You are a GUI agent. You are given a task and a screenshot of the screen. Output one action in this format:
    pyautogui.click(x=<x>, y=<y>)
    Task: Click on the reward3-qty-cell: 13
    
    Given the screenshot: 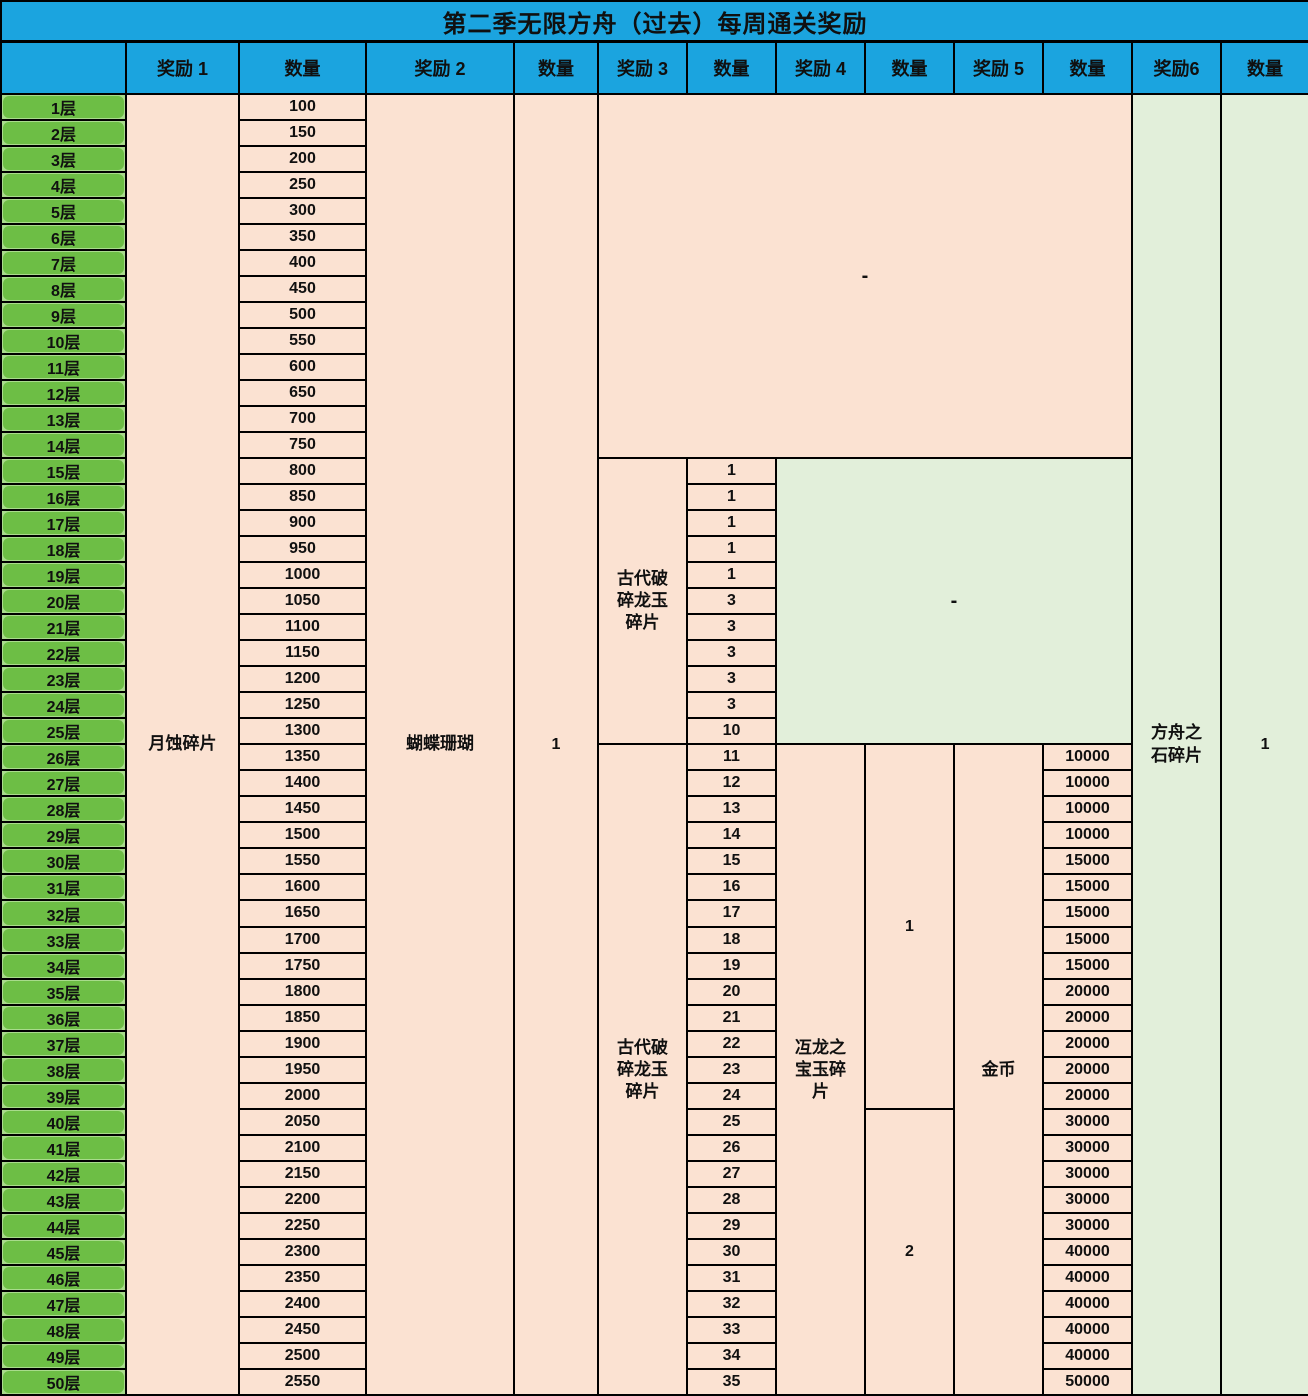 What is the action you would take?
    pyautogui.click(x=731, y=809)
    